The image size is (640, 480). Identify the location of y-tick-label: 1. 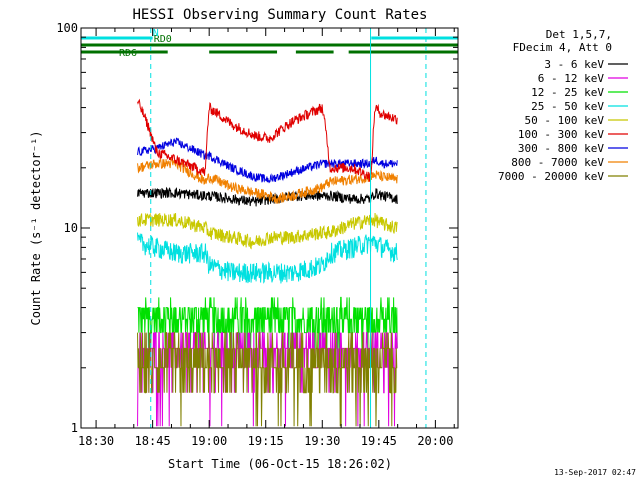
(74, 428).